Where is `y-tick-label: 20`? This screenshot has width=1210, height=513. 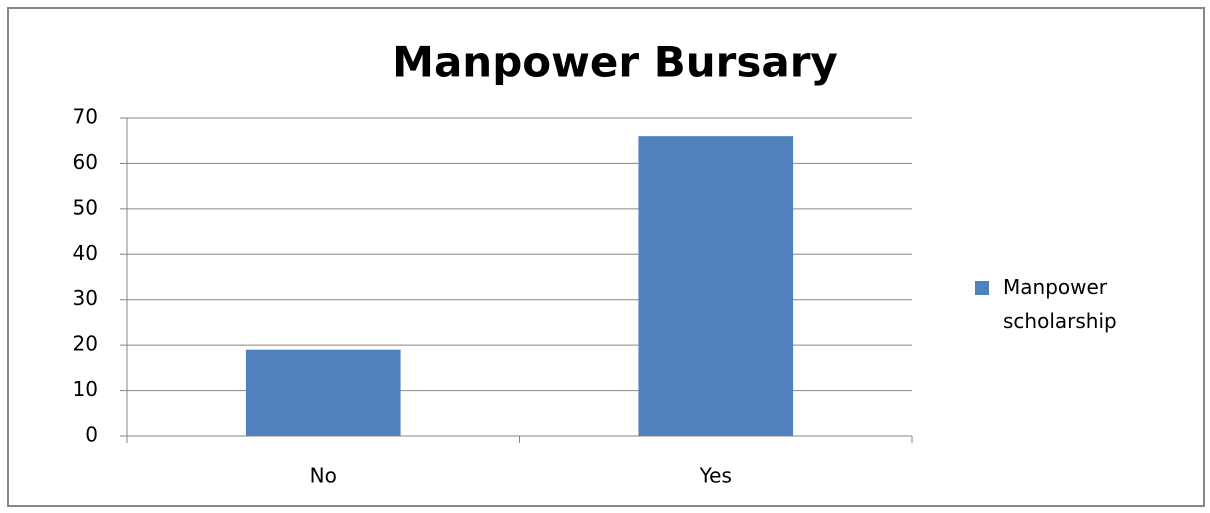 y-tick-label: 20 is located at coordinates (85, 344).